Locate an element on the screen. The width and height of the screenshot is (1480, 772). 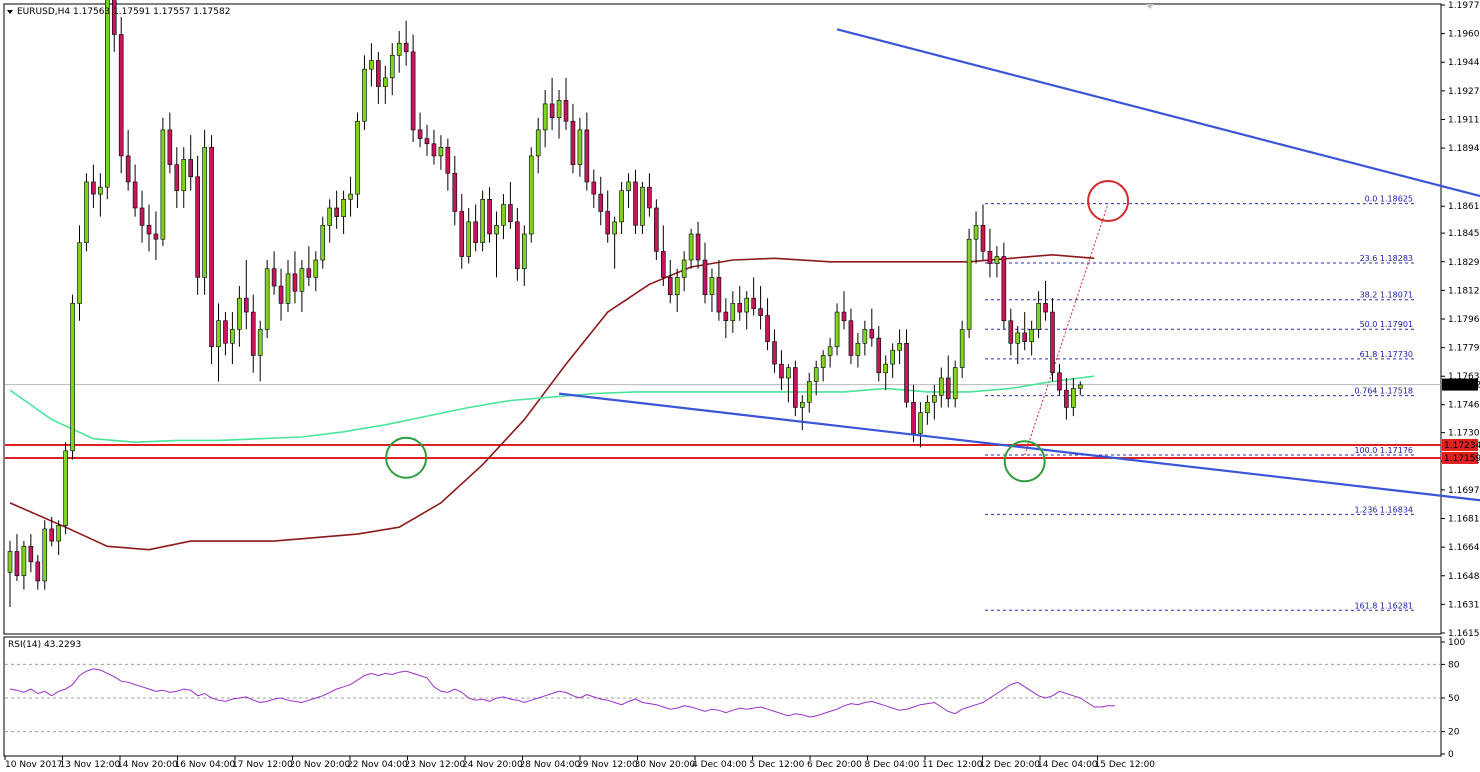
fib-level-label: 0.764 1.17518 is located at coordinates (1383, 391).